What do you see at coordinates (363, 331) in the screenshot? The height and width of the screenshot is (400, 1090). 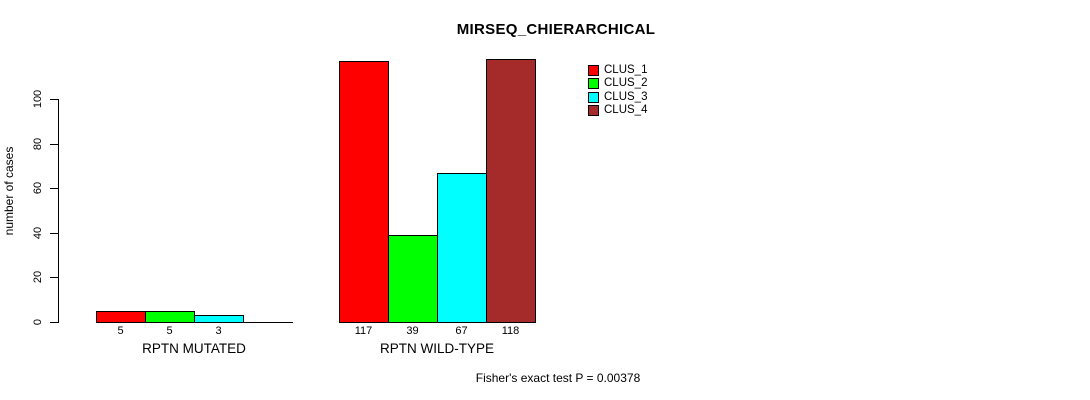 I see `bar-value-label: 117` at bounding box center [363, 331].